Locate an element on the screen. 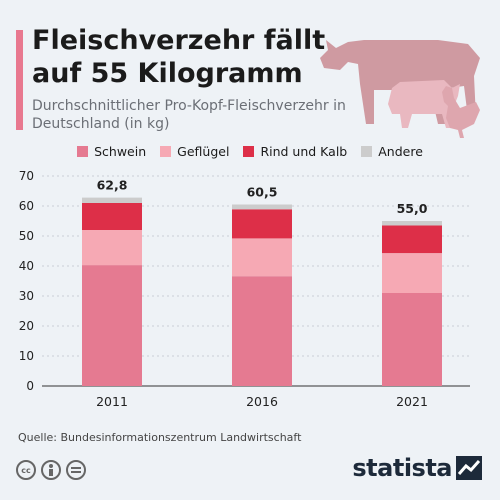 The height and width of the screenshot is (500, 500). y-tick-label: 20 is located at coordinates (26, 326).